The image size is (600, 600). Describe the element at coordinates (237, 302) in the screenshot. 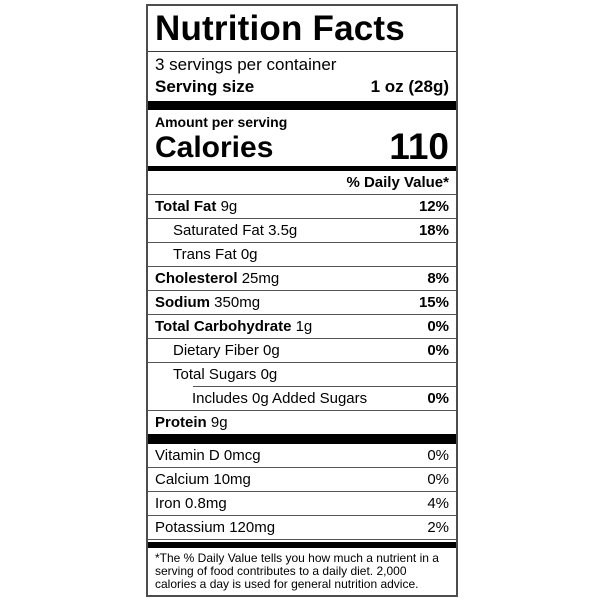

I see `nutrient-amount: 350mg` at that location.